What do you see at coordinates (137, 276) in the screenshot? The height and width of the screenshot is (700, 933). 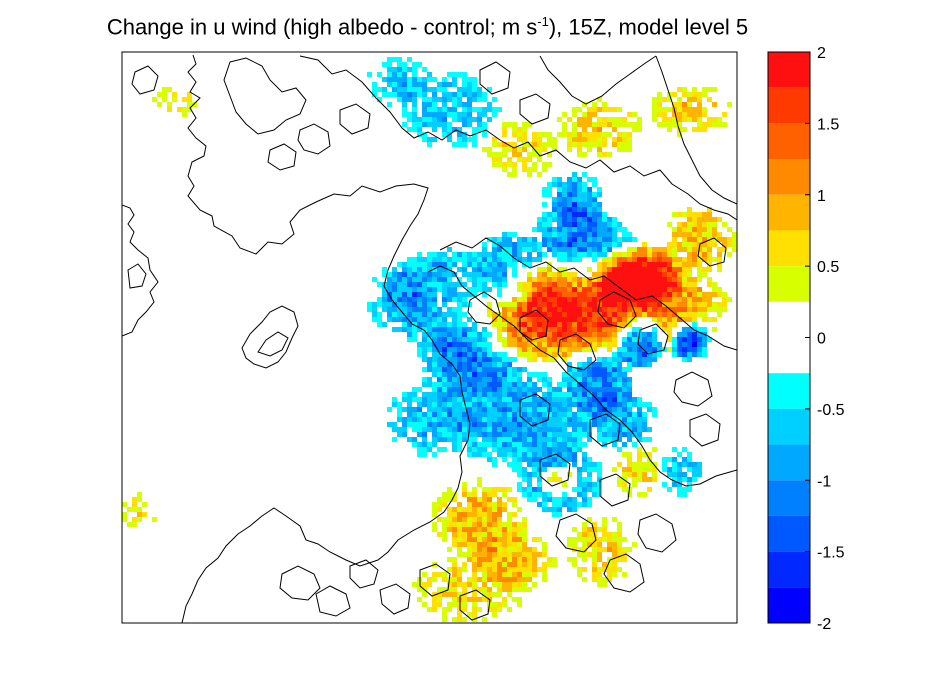 I see `contour-line` at bounding box center [137, 276].